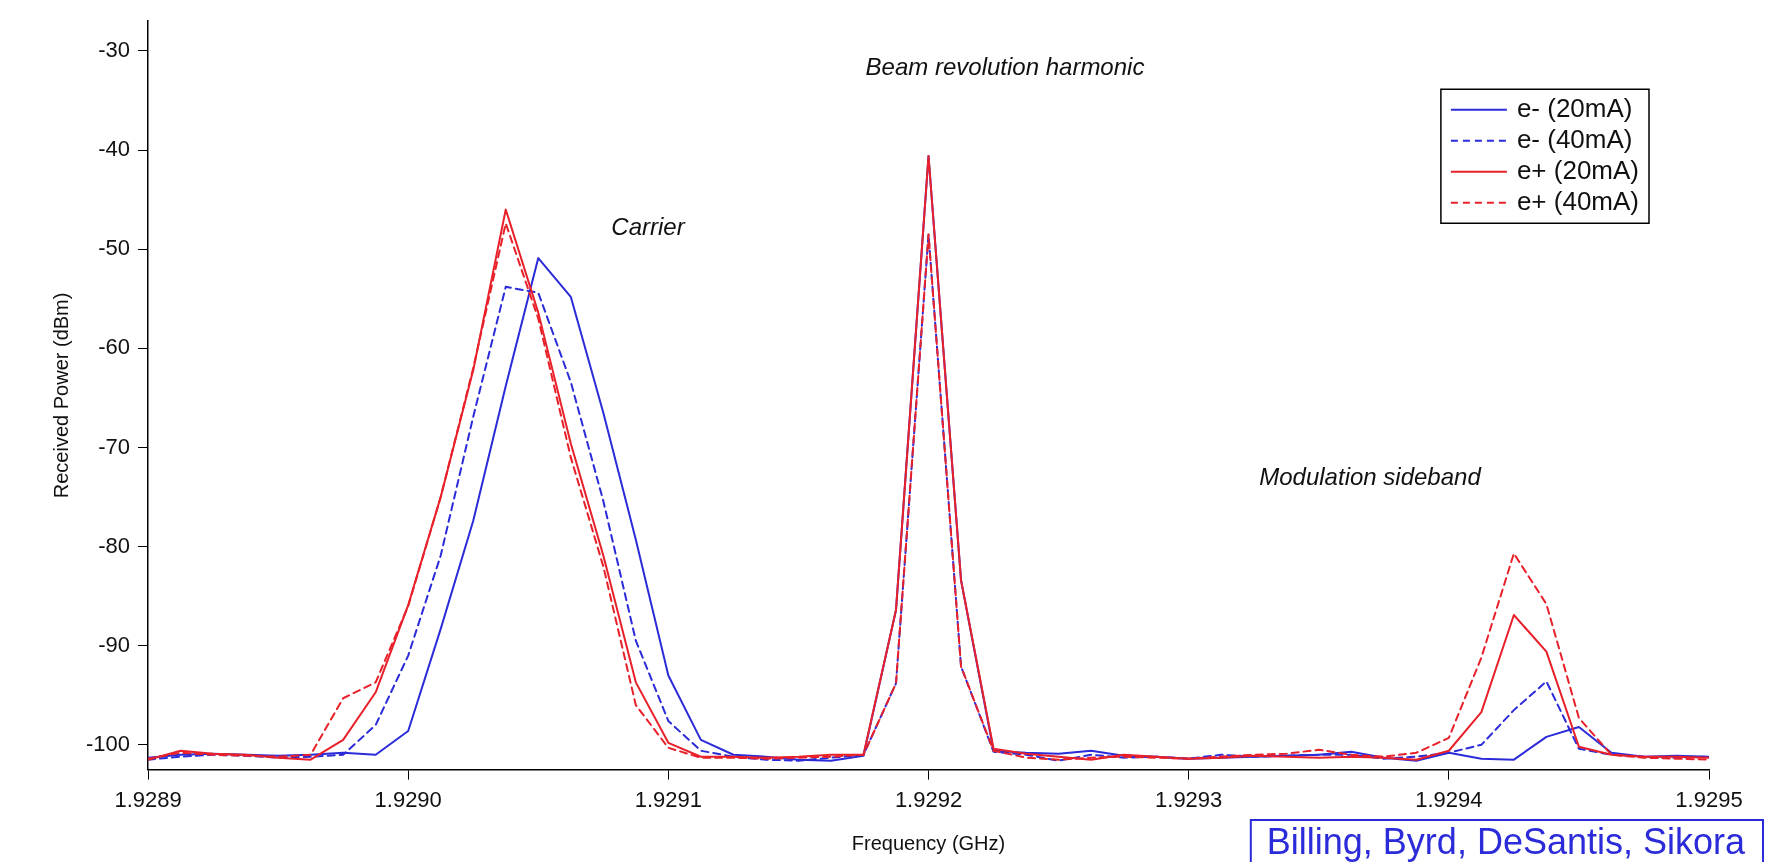 The height and width of the screenshot is (862, 1769). Describe the element at coordinates (114, 149) in the screenshot. I see `y-tick-label: -40` at that location.